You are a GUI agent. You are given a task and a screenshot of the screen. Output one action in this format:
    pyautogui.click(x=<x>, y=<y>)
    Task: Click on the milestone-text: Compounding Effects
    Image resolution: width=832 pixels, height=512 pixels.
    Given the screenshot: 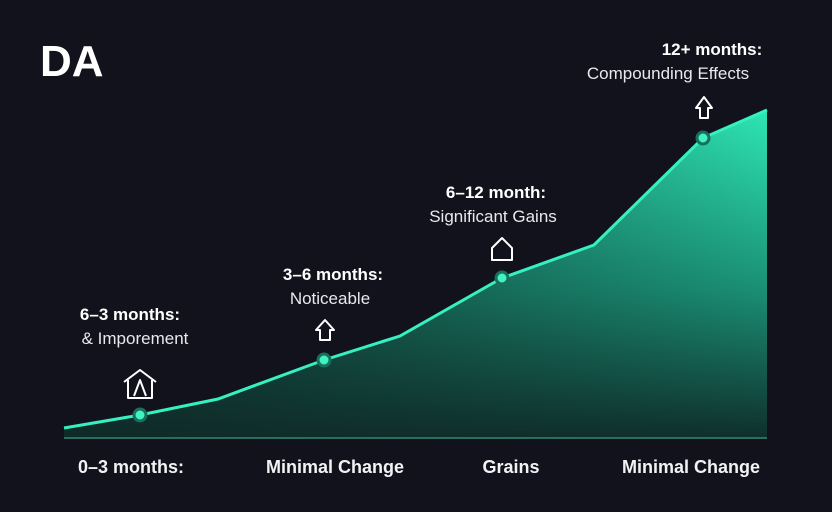 What is the action you would take?
    pyautogui.click(x=668, y=73)
    